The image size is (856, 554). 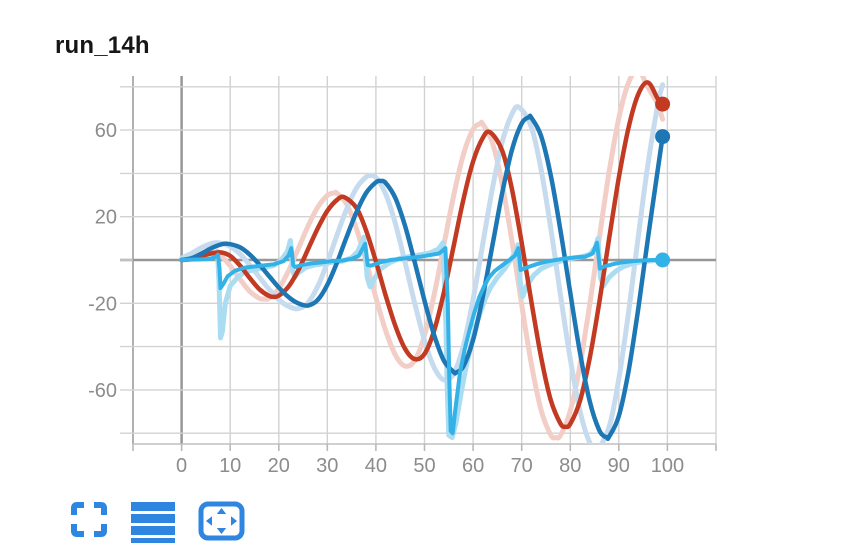 What do you see at coordinates (181, 466) in the screenshot?
I see `svg-text: 0` at bounding box center [181, 466].